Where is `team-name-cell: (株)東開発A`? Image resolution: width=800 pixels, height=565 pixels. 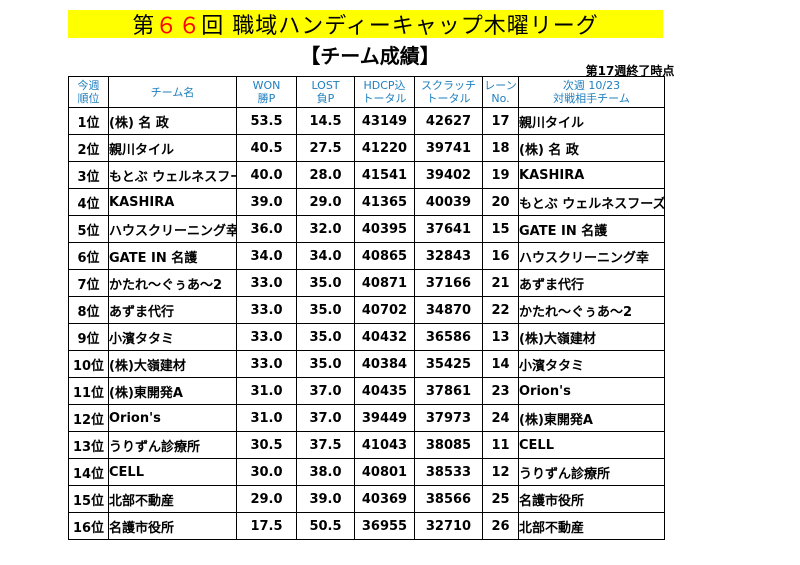
team-name-cell: (株)東開発A is located at coordinates (172, 391).